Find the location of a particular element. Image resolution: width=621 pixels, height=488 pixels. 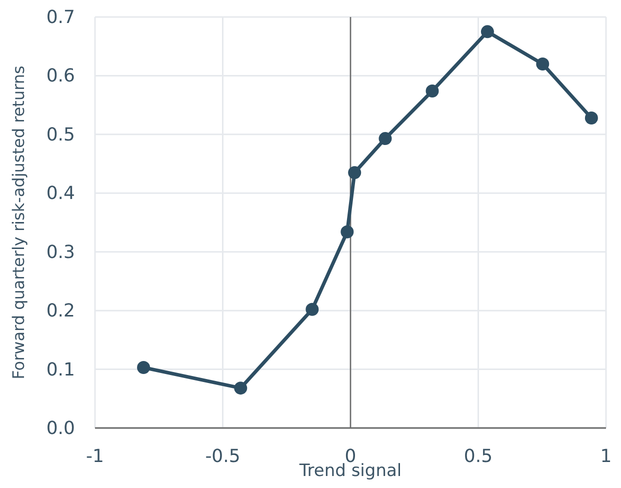

y-tick-label: 0.0 is located at coordinates (60, 428).